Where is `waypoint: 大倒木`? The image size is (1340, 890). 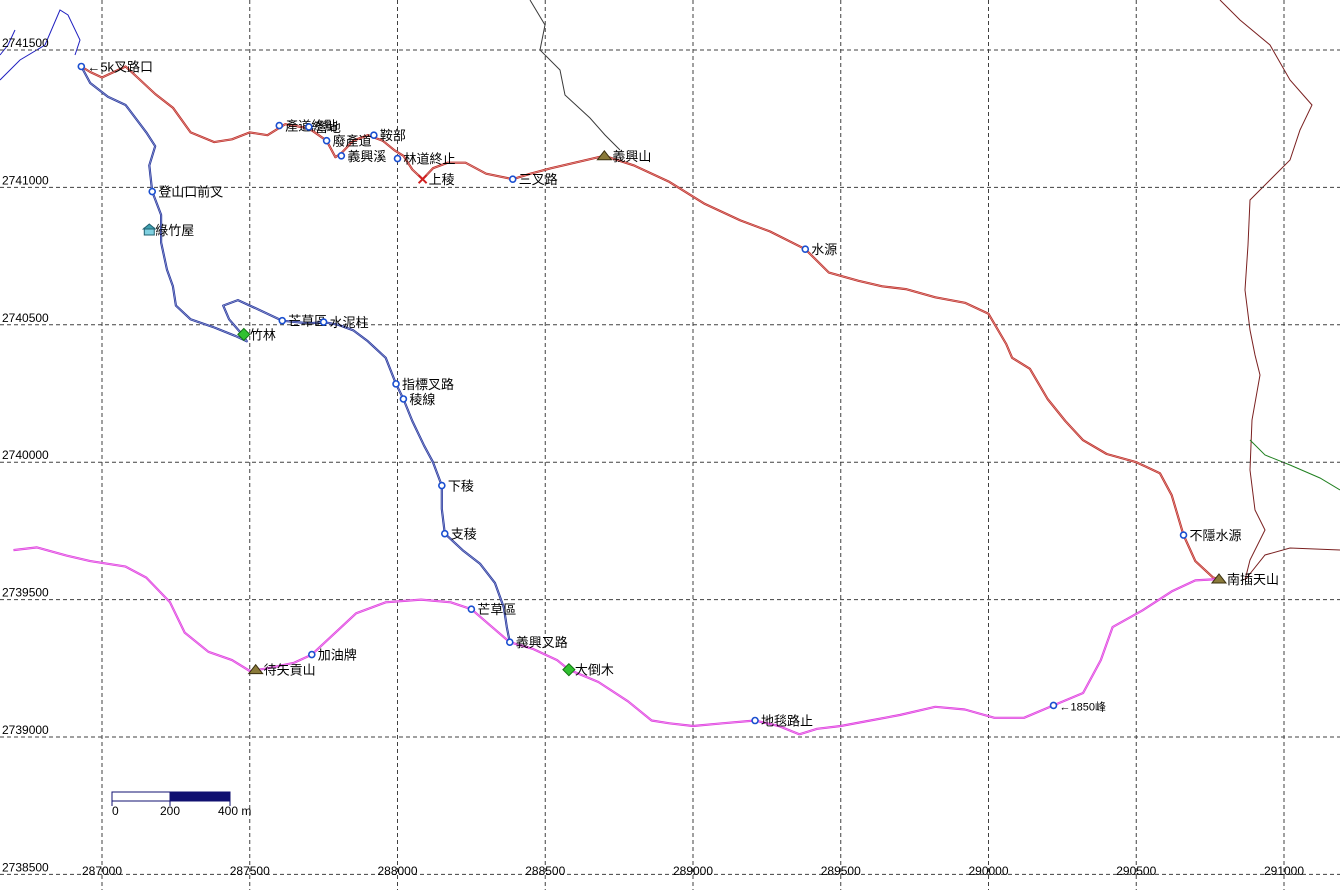 waypoint: 大倒木 is located at coordinates (588, 670).